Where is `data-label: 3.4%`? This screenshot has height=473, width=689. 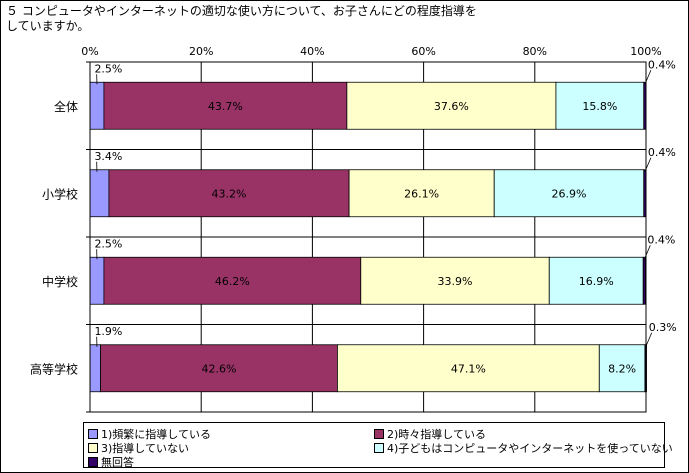 data-label: 3.4% is located at coordinates (108, 156).